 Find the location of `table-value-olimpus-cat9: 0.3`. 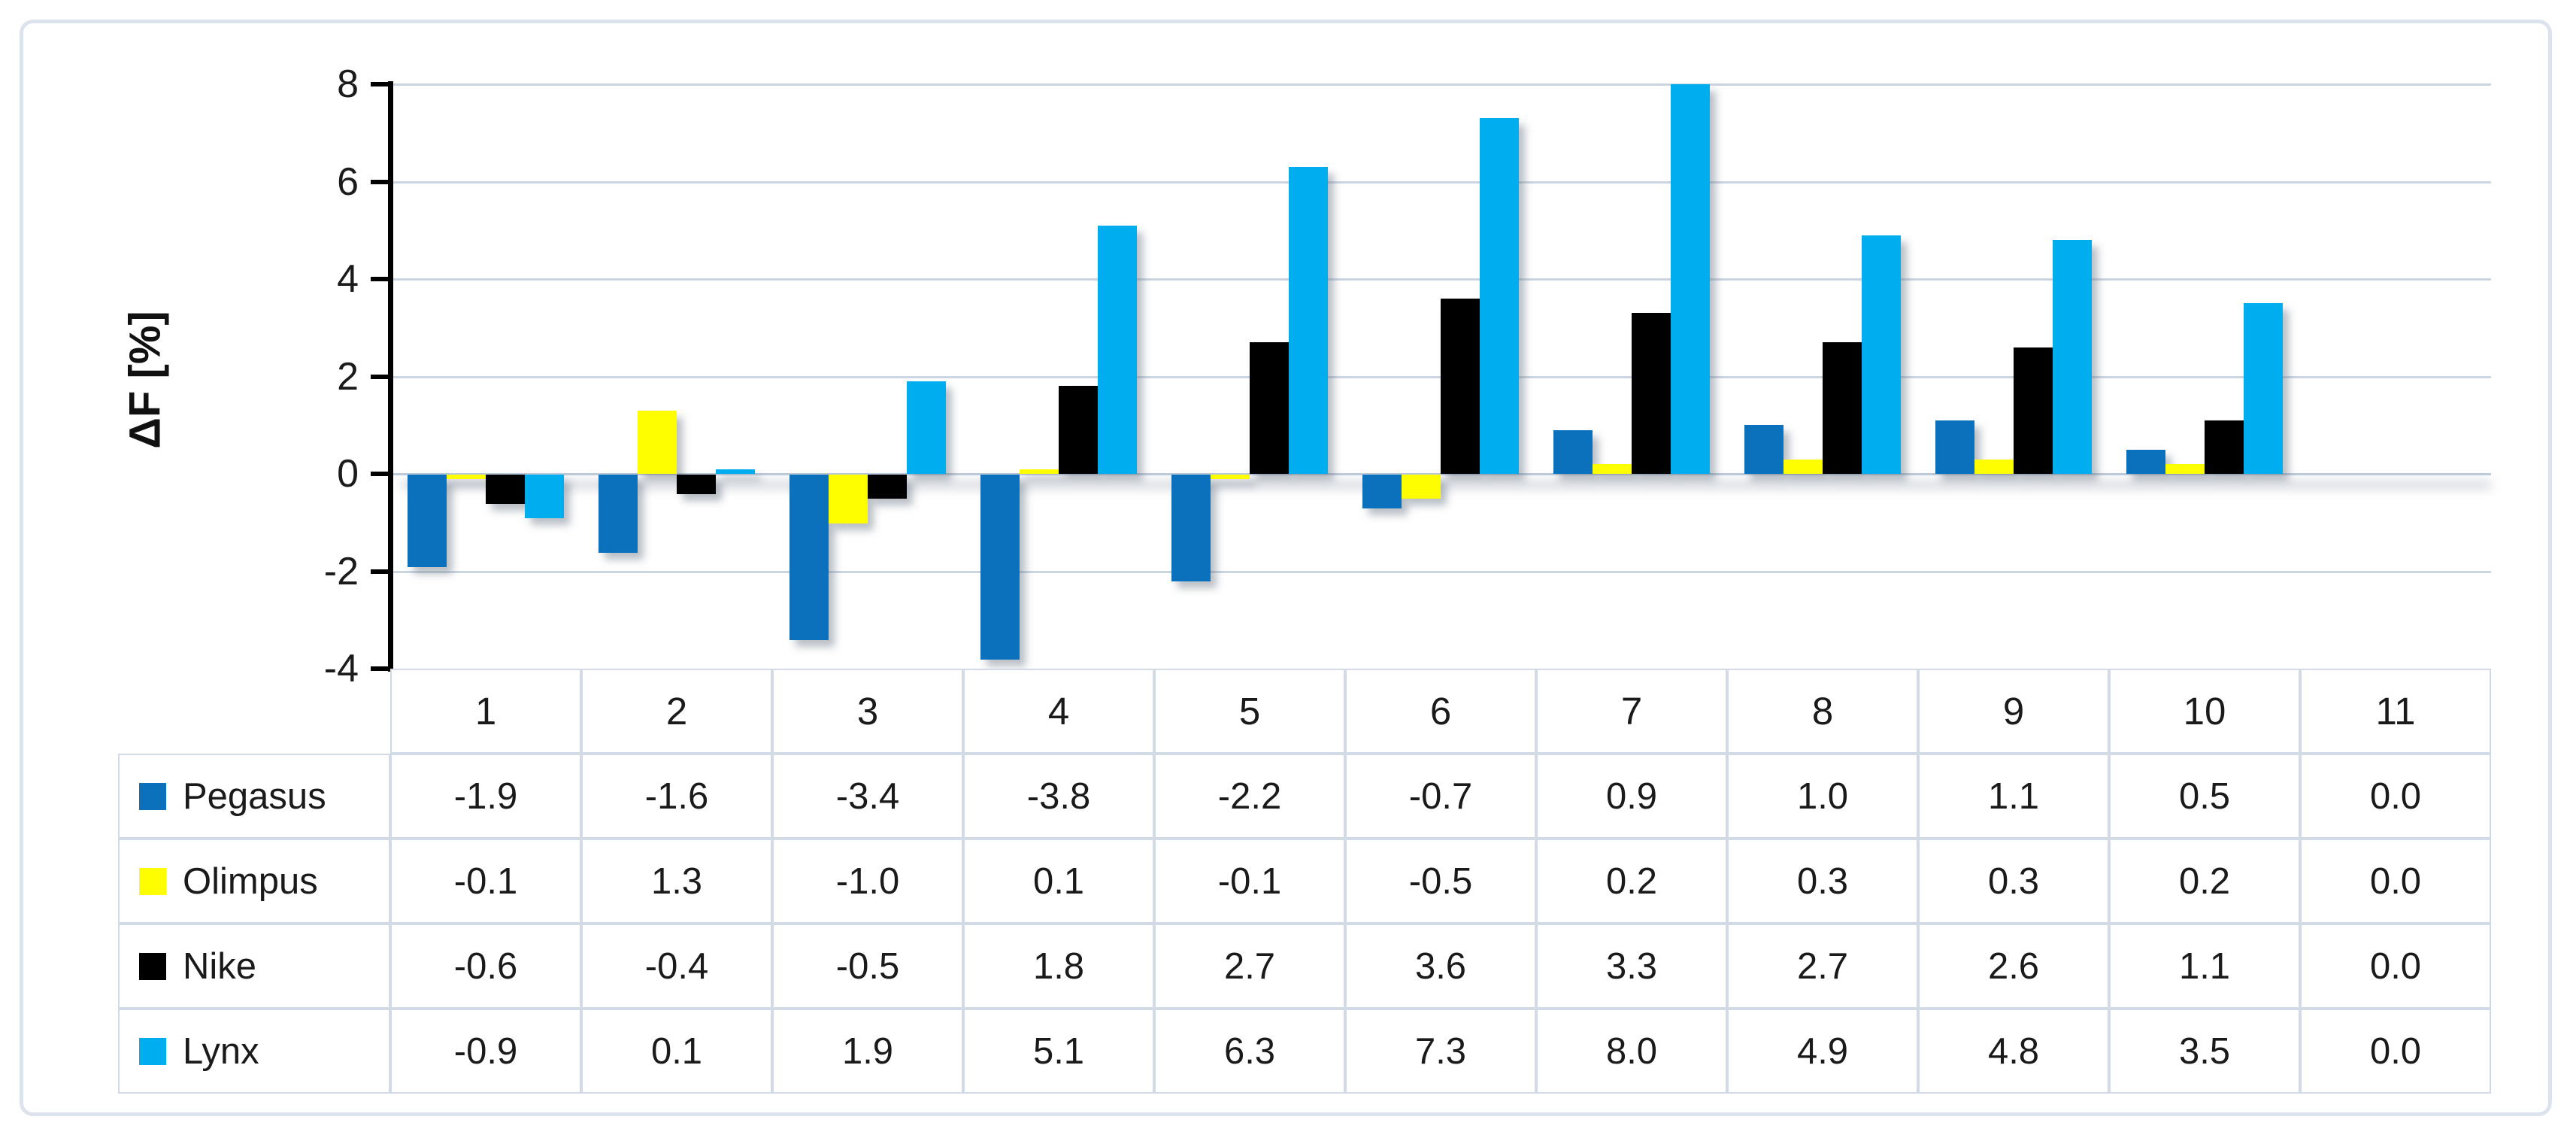

table-value-olimpus-cat9: 0.3 is located at coordinates (2013, 881).